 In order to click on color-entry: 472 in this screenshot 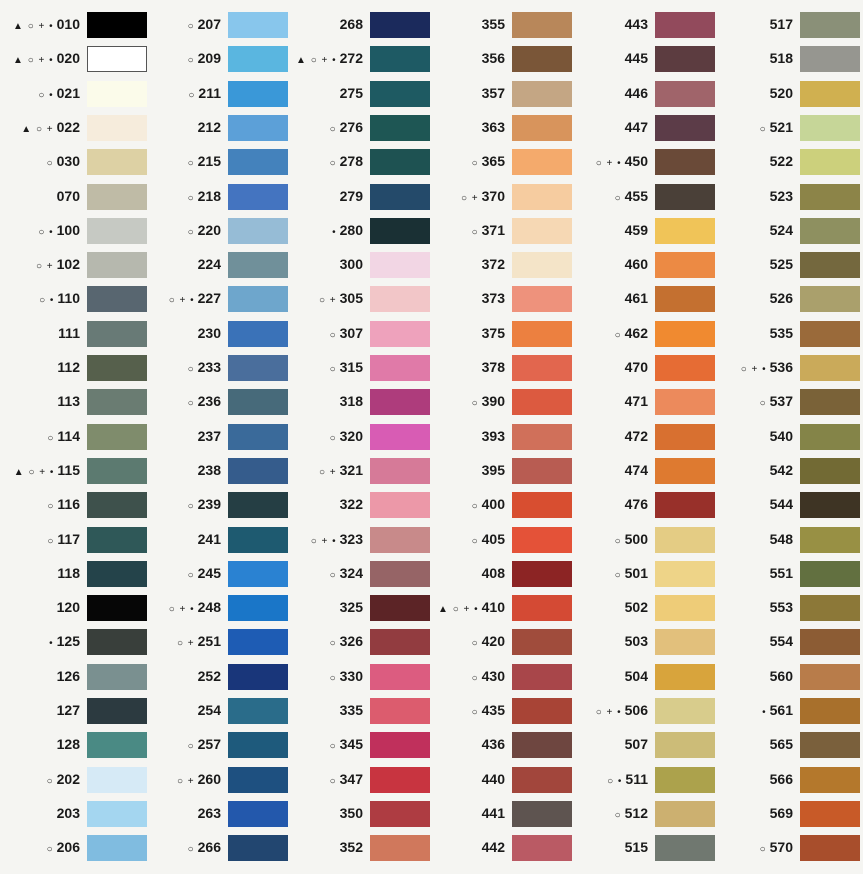, I will do `click(645, 437)`.